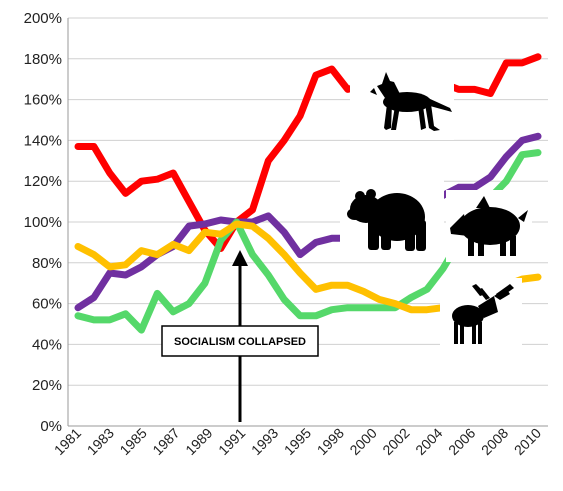 This screenshot has height=491, width=563. What do you see at coordinates (489, 226) in the screenshot?
I see `boar-silhouette-icon` at bounding box center [489, 226].